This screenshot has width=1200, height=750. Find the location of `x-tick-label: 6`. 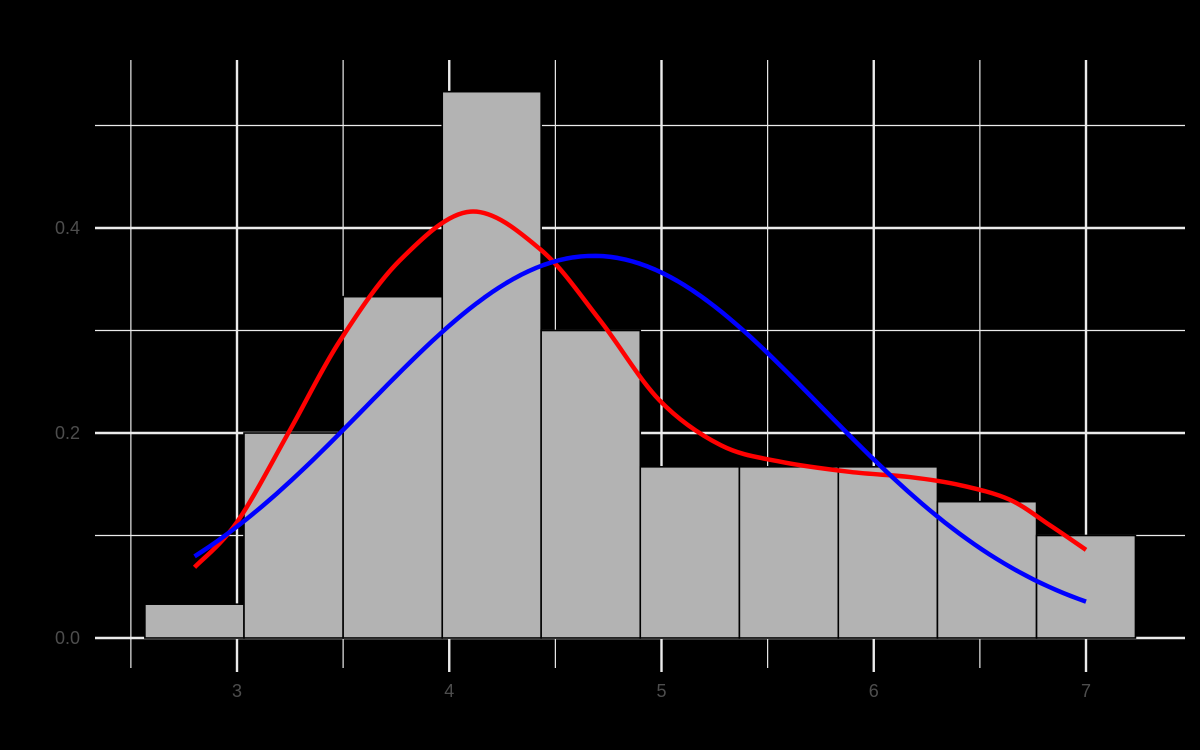

x-tick-label: 6 is located at coordinates (874, 691).